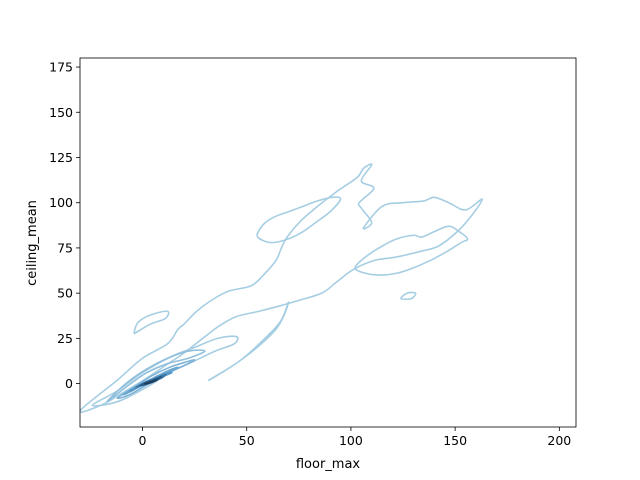  I want to click on x-tick-label-0: 0, so click(143, 440).